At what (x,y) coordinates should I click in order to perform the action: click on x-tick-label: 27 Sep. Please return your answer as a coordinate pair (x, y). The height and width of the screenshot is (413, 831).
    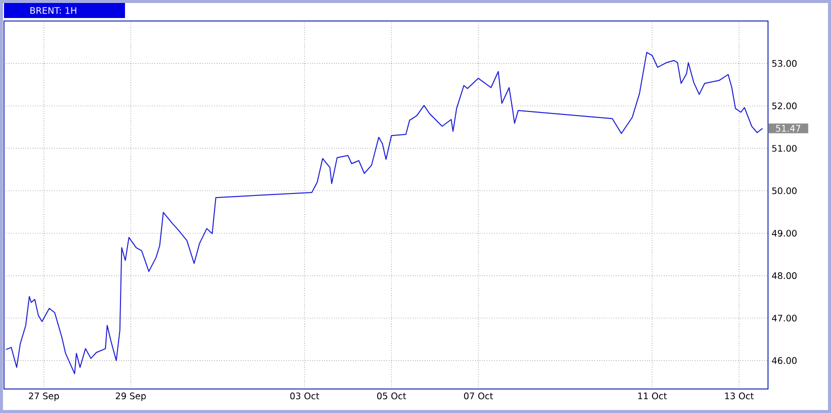
    Looking at the image, I should click on (43, 397).